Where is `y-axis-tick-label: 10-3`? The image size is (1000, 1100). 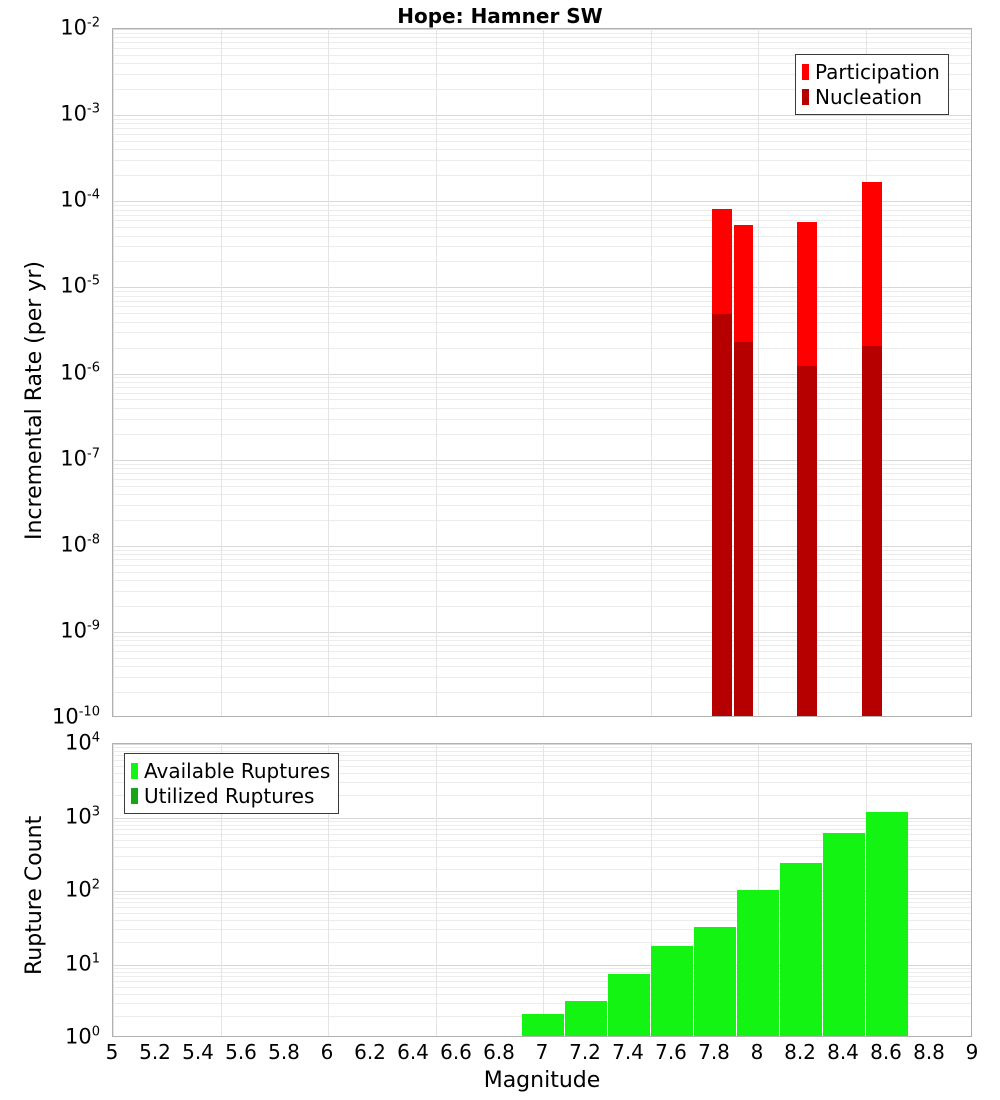
y-axis-tick-label: 10-3 is located at coordinates (84, 114).